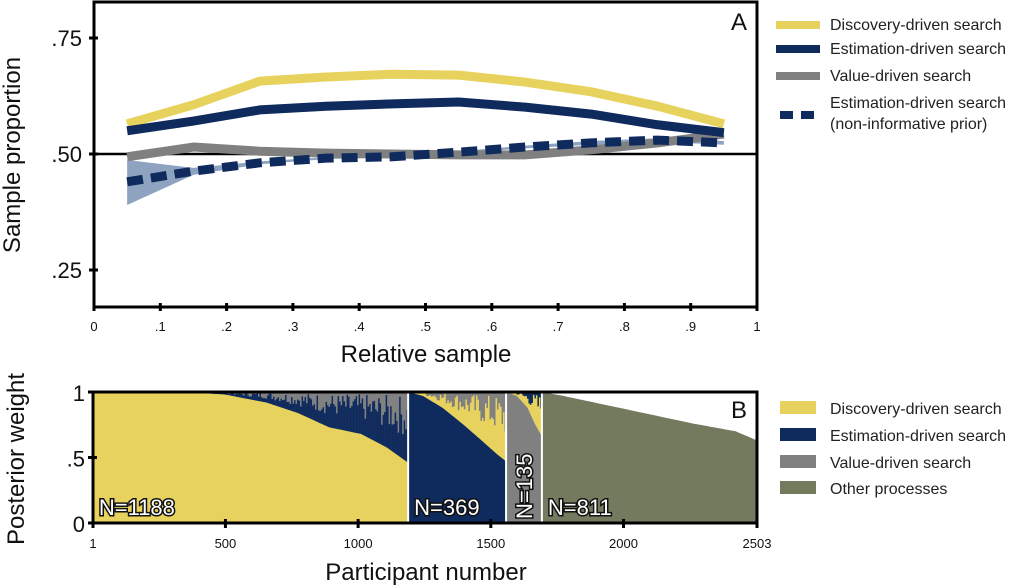  What do you see at coordinates (918, 103) in the screenshot?
I see `legend-label: Estimation-driven search` at bounding box center [918, 103].